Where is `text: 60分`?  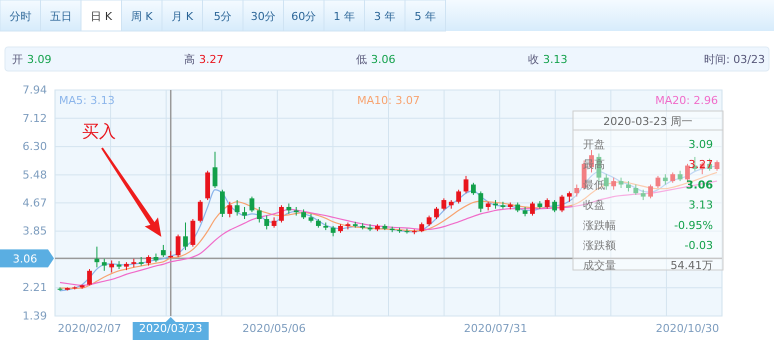
text: 60分 is located at coordinates (303, 16).